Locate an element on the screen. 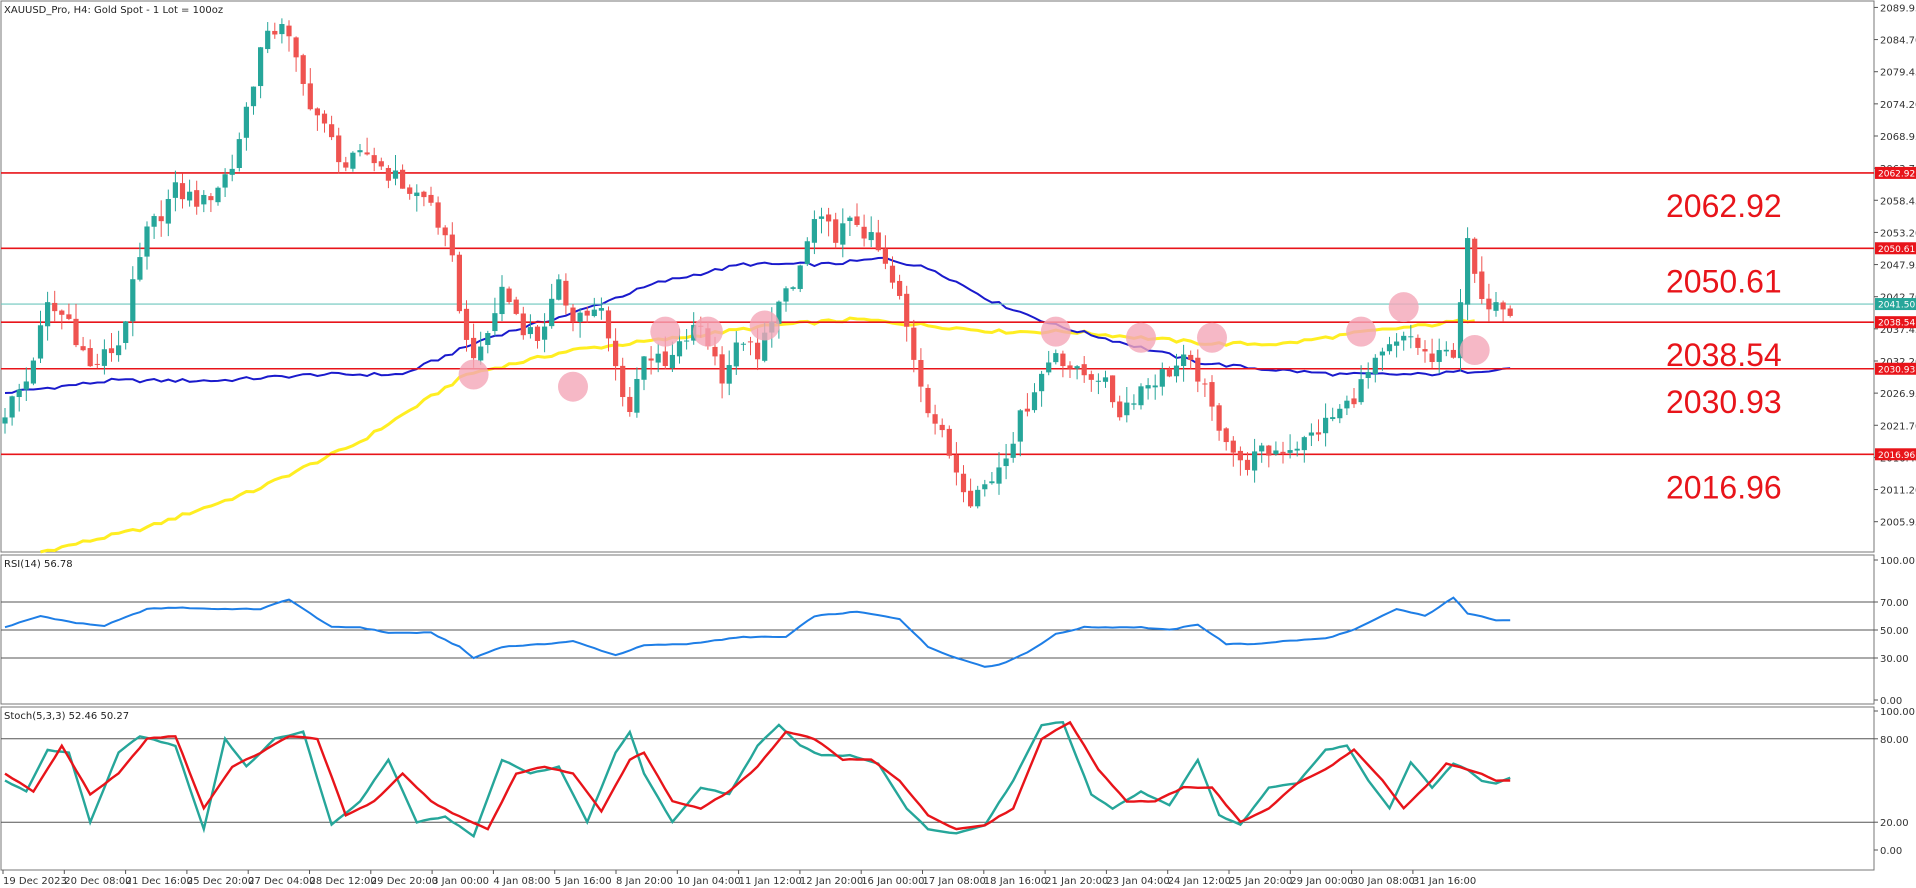 Image resolution: width=1916 pixels, height=888 pixels. level-label: 2030.93 is located at coordinates (1724, 402).